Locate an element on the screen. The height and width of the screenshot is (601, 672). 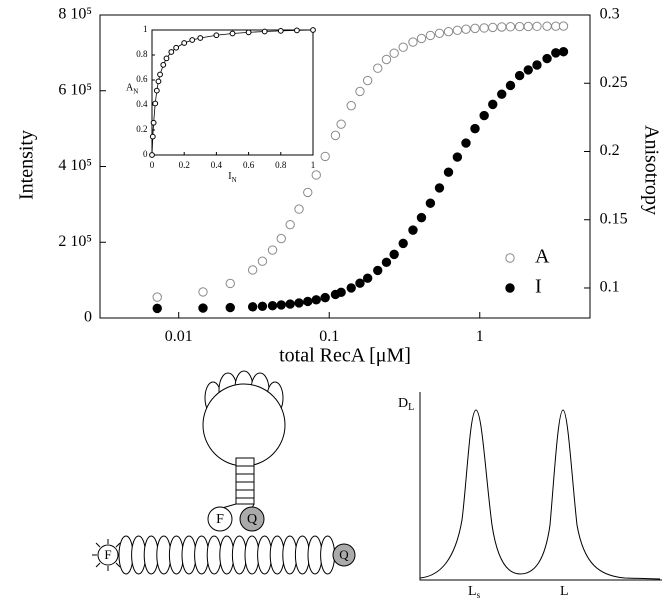
y2-tick-label: 0.1 is located at coordinates (610, 287).